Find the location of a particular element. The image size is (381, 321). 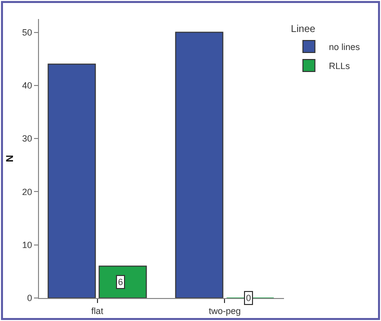

legend-label: no lines is located at coordinates (344, 47).